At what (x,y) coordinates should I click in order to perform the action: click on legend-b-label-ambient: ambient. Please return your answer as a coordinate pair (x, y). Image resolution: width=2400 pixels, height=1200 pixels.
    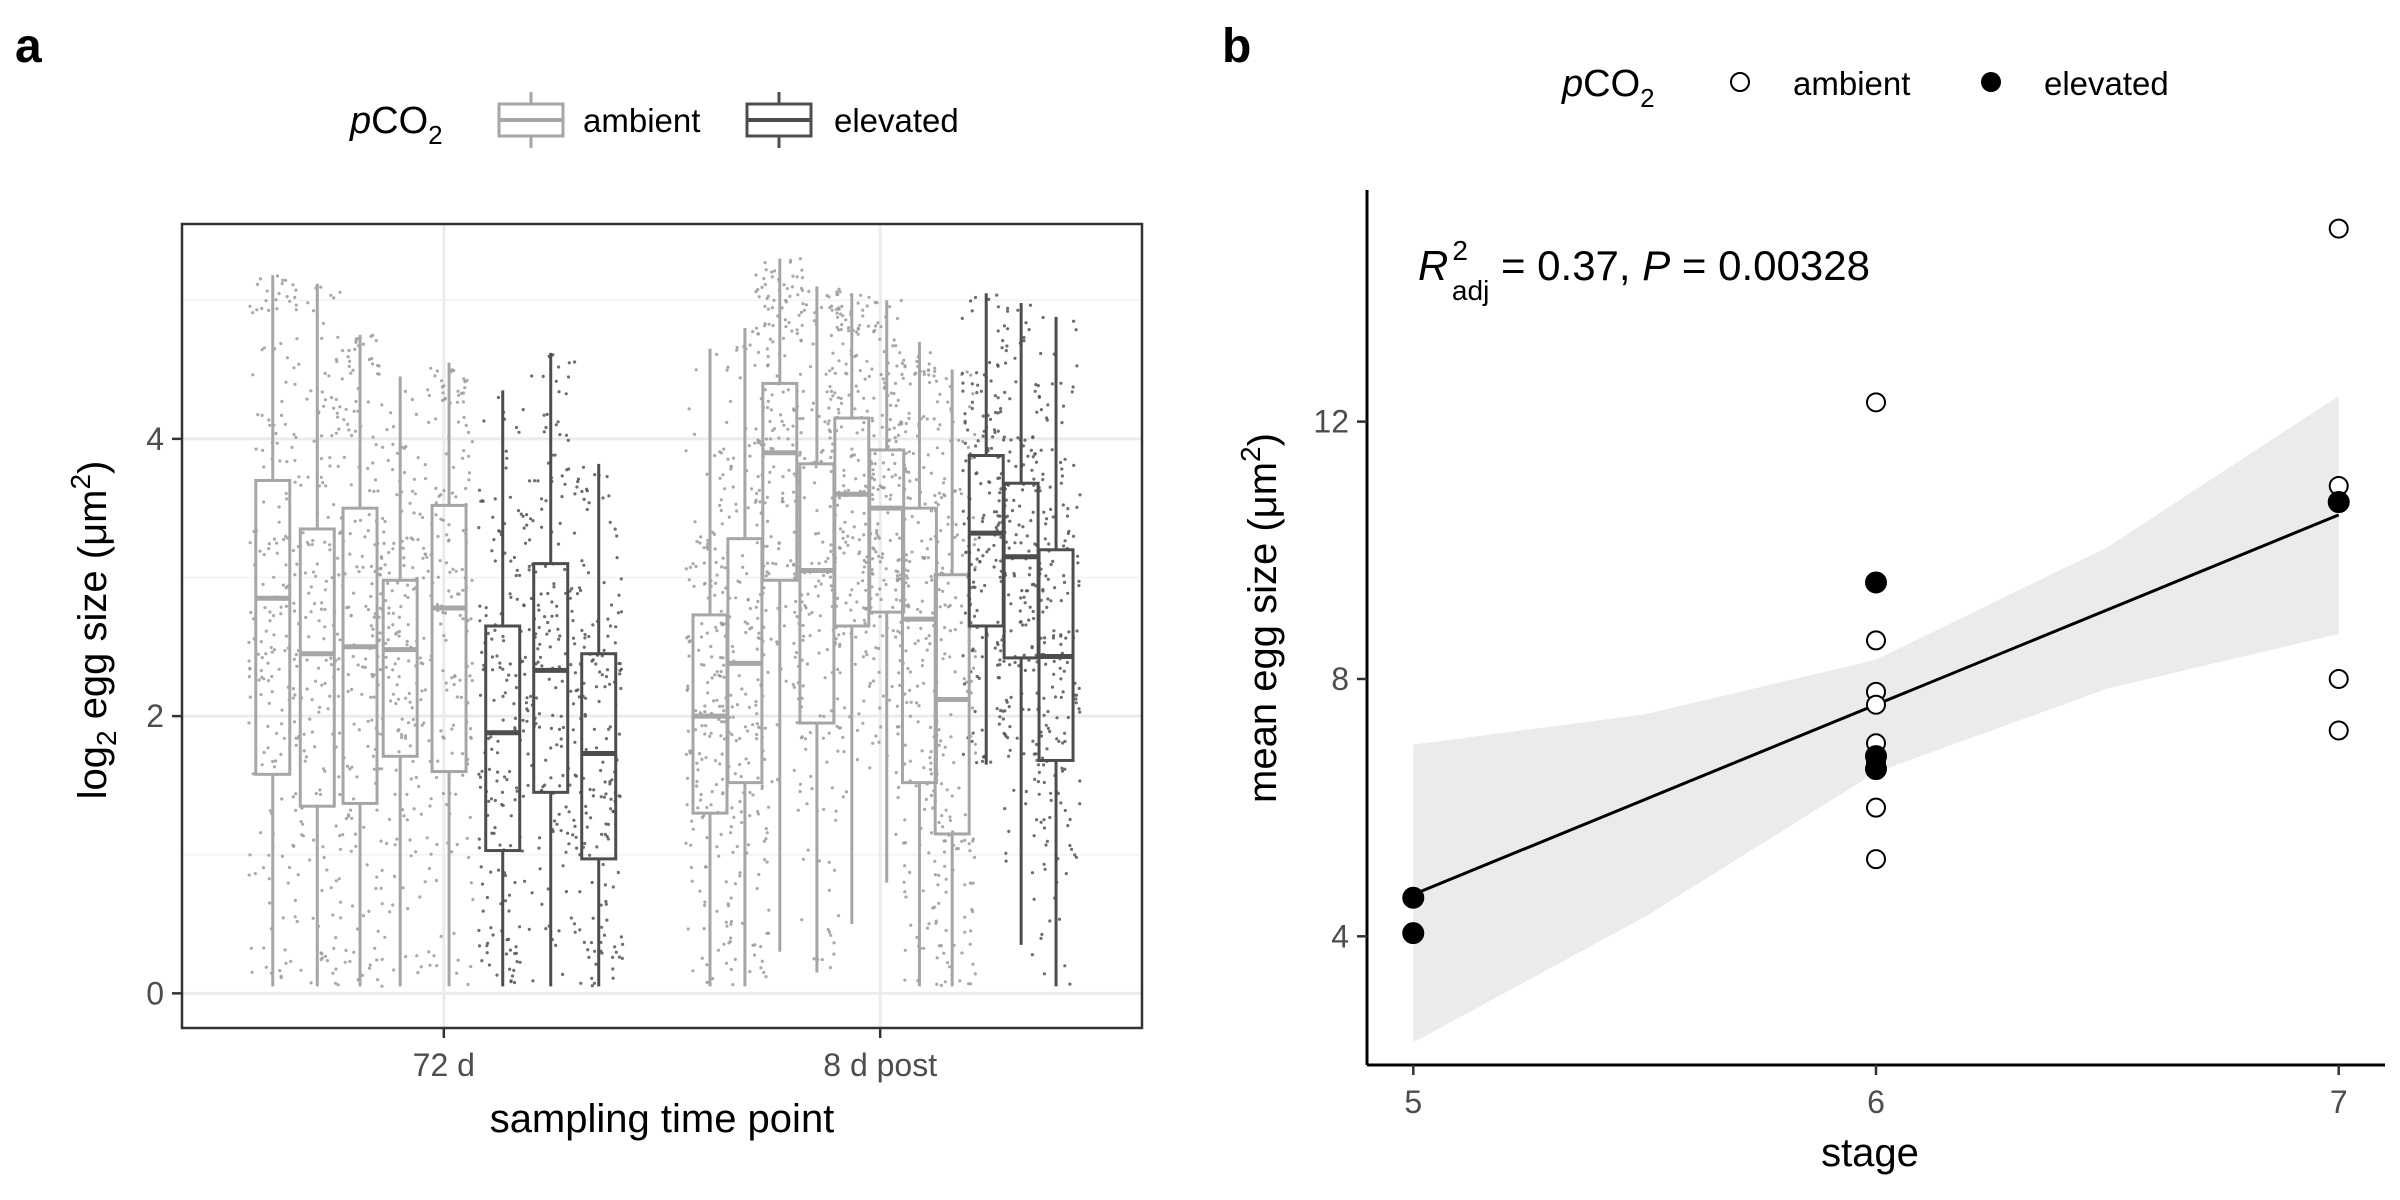
    Looking at the image, I should click on (1851, 83).